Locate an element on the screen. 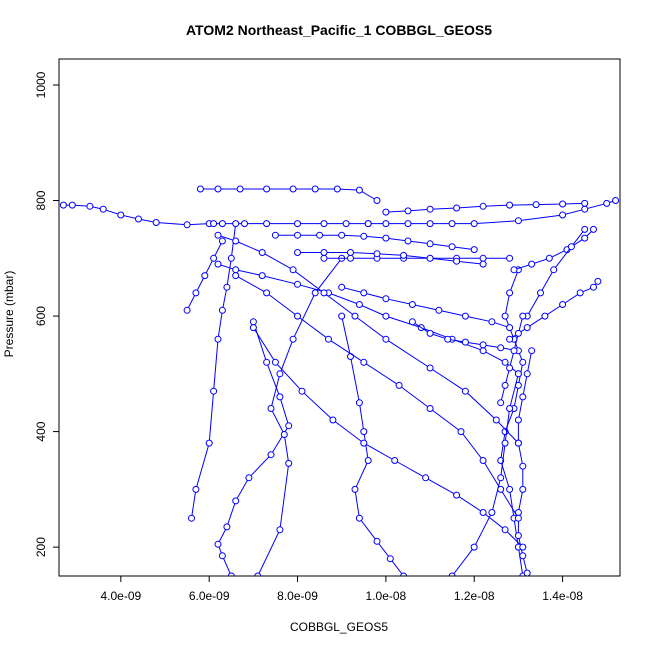  x-tick-label: 1.0e-08 is located at coordinates (386, 596).